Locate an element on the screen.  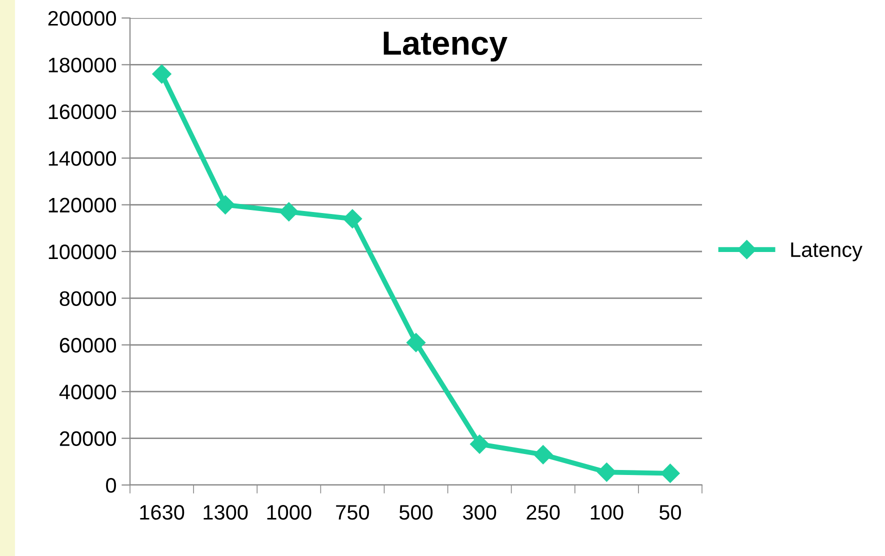
x-tick-label: 50 is located at coordinates (670, 512).